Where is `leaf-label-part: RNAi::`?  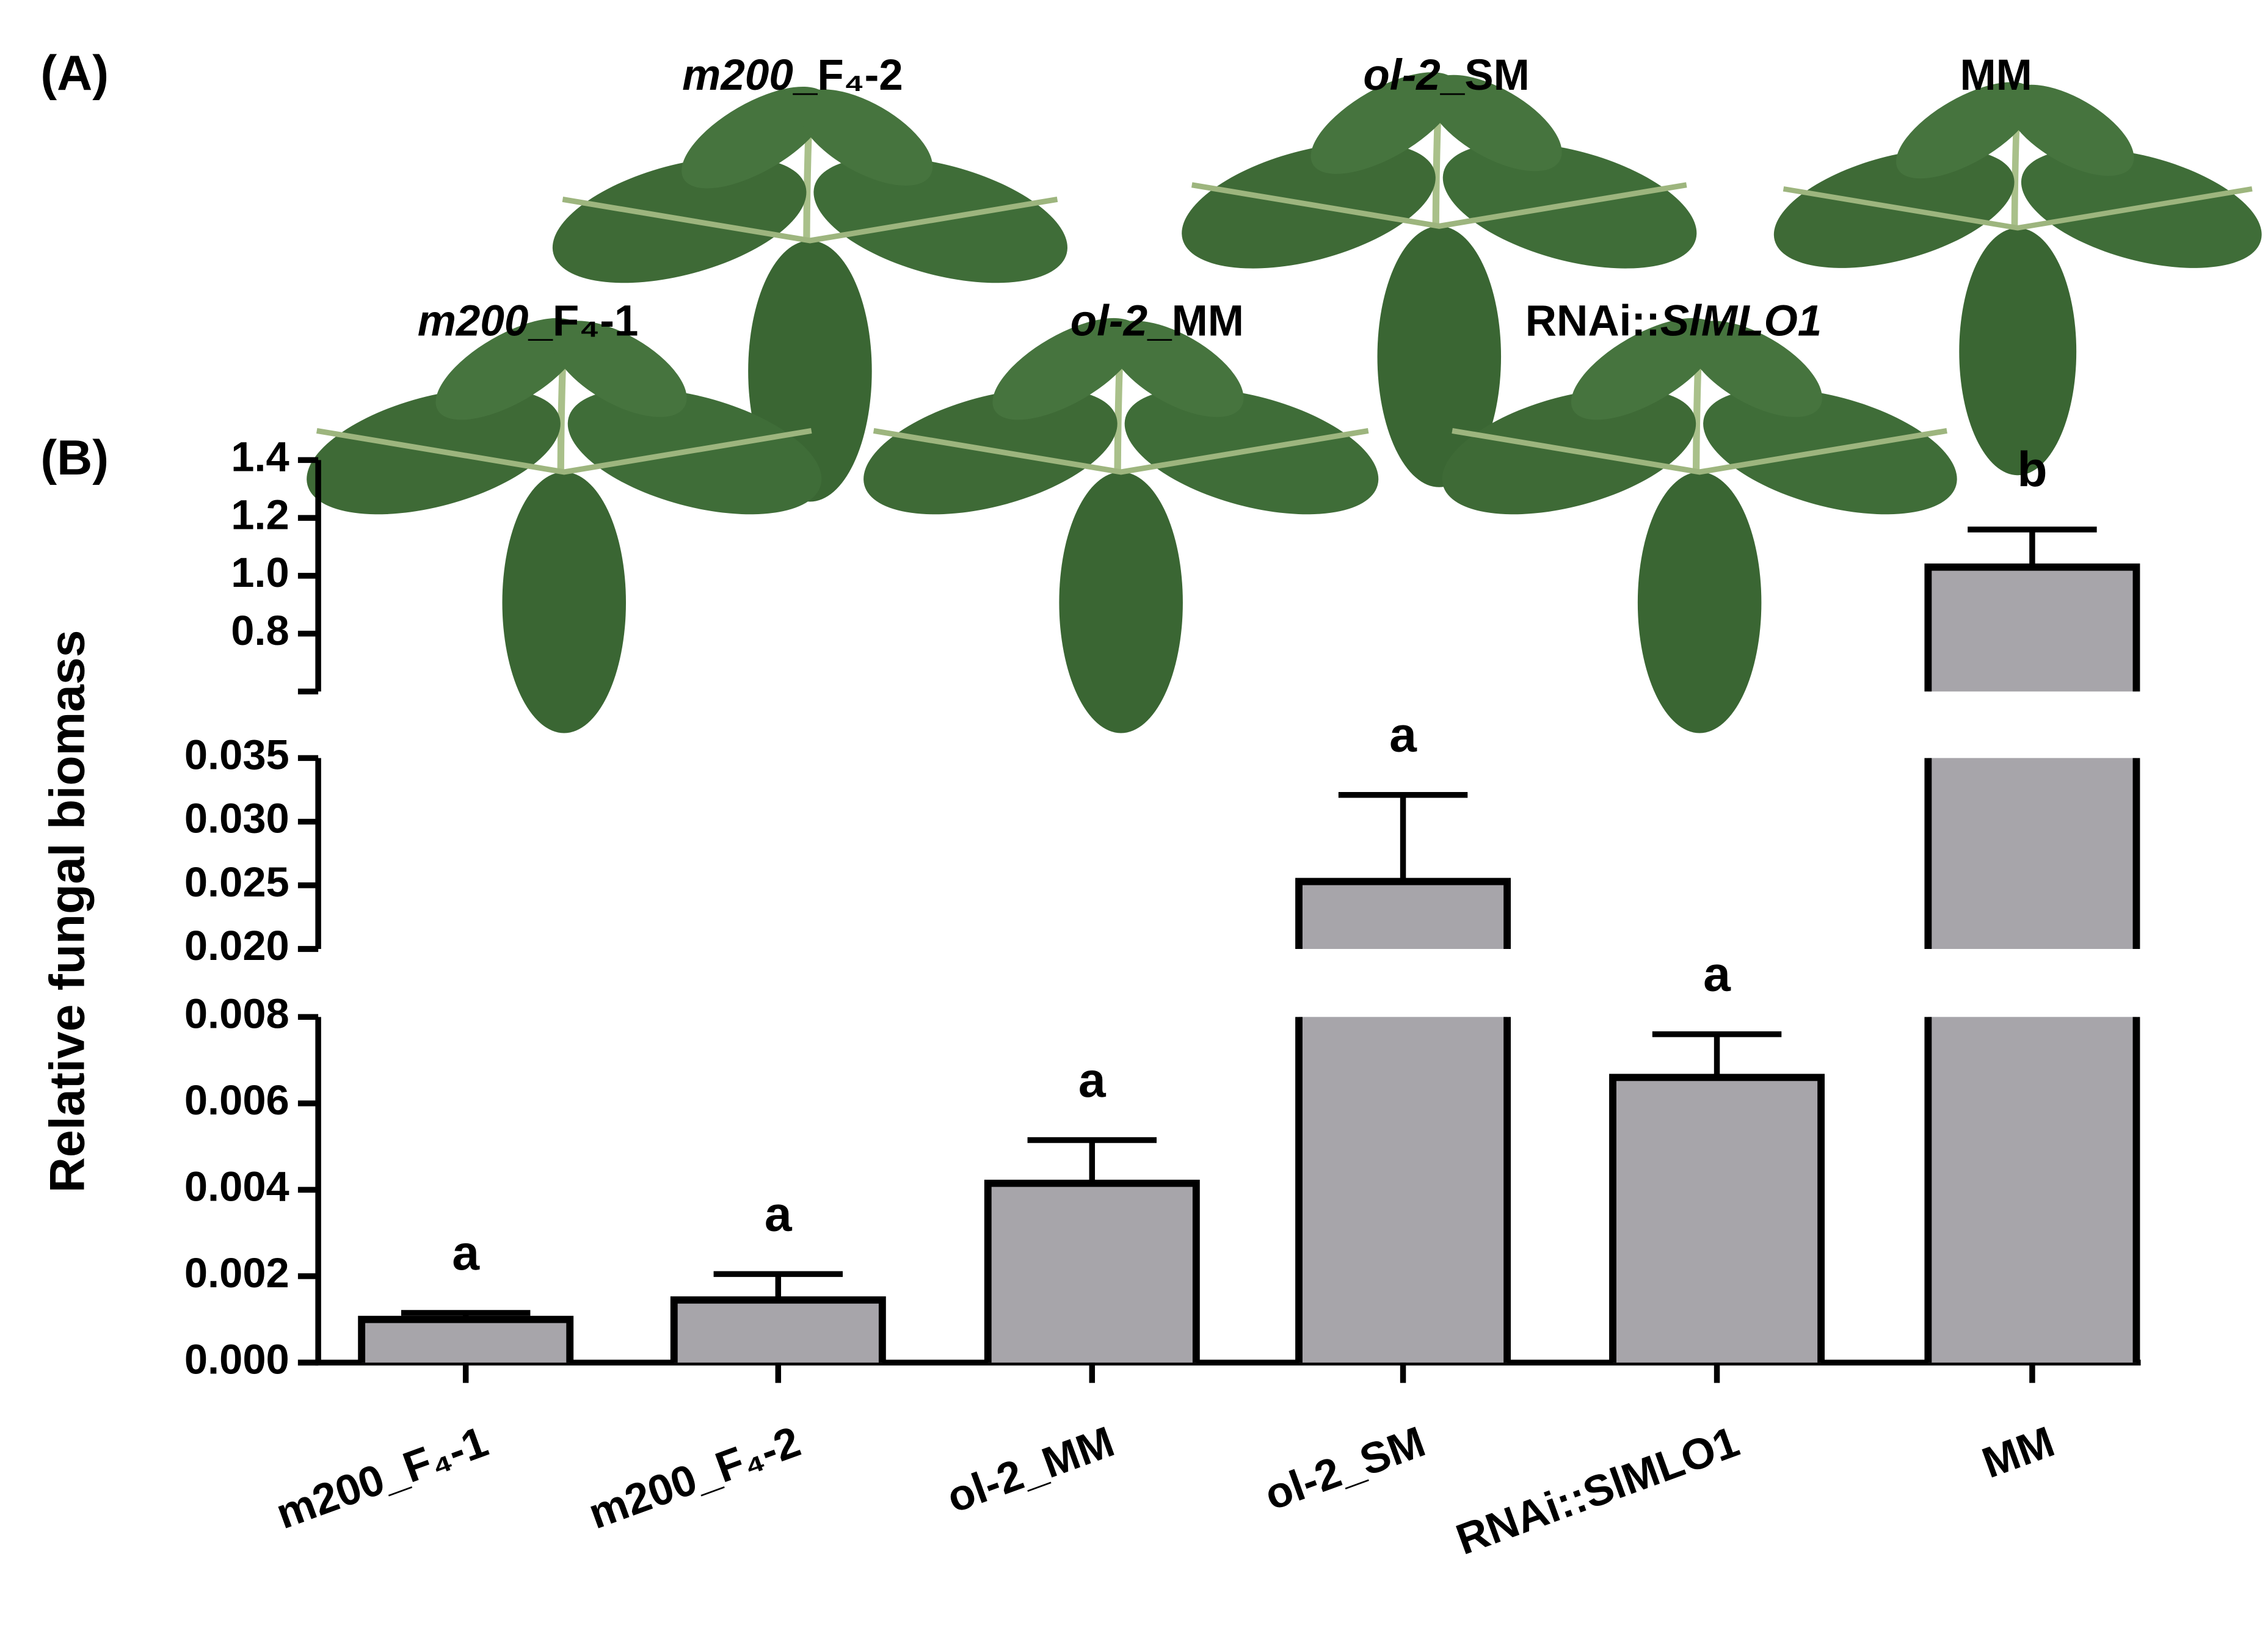 leaf-label-part: RNAi:: is located at coordinates (1593, 321).